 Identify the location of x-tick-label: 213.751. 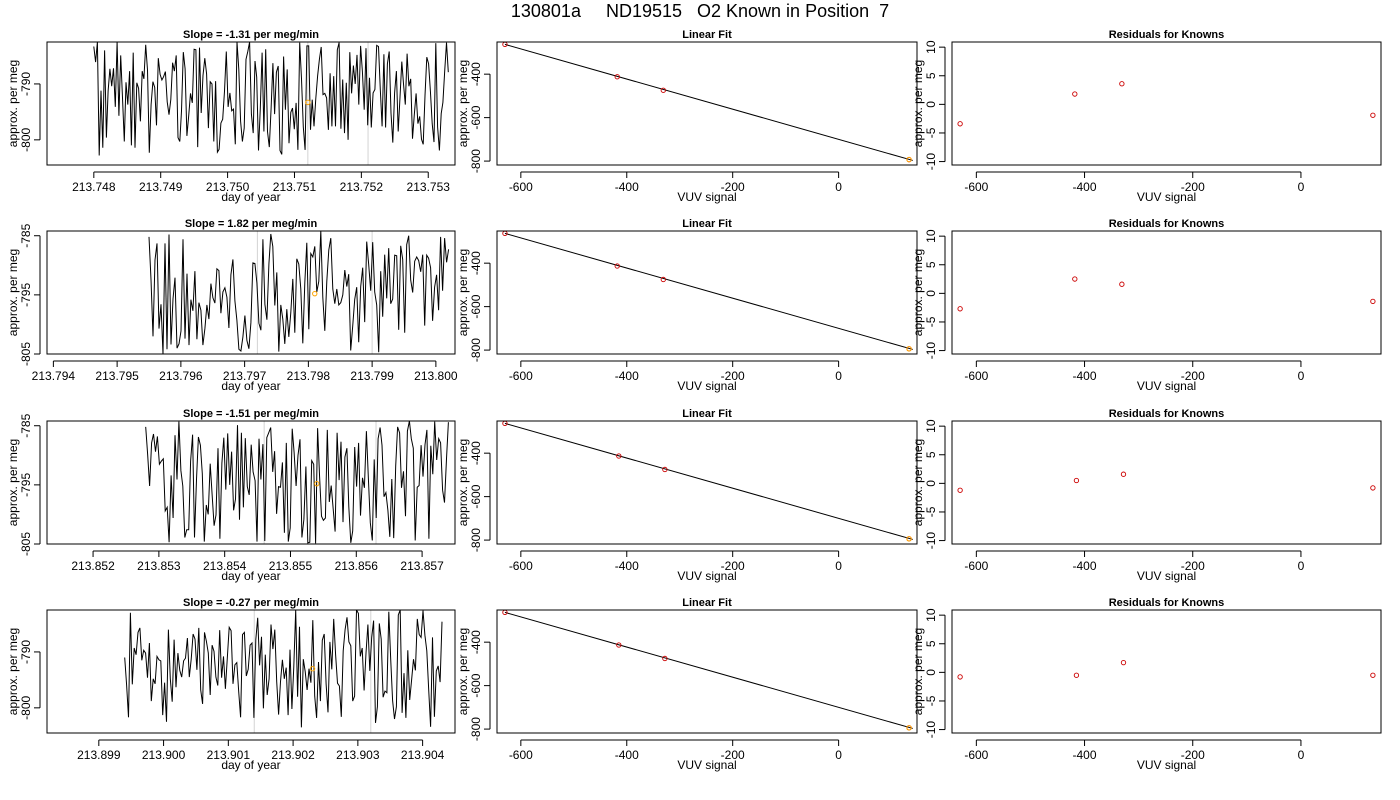
(295, 187).